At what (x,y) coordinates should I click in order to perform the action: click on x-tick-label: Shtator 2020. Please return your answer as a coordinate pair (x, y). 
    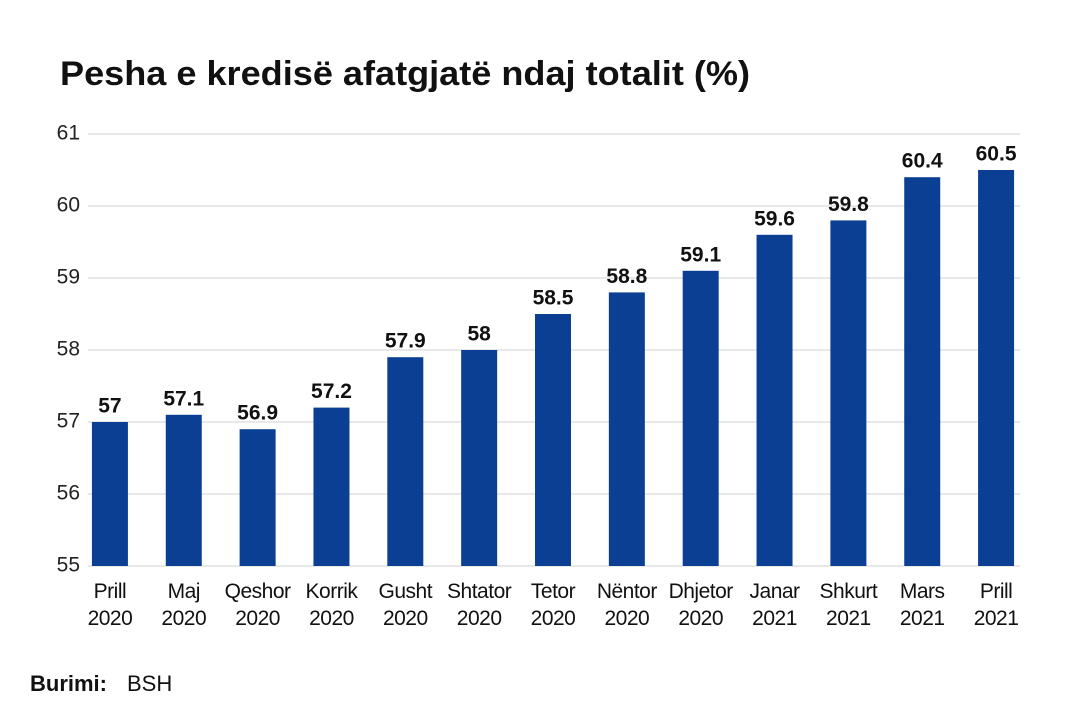
    Looking at the image, I should click on (479, 605).